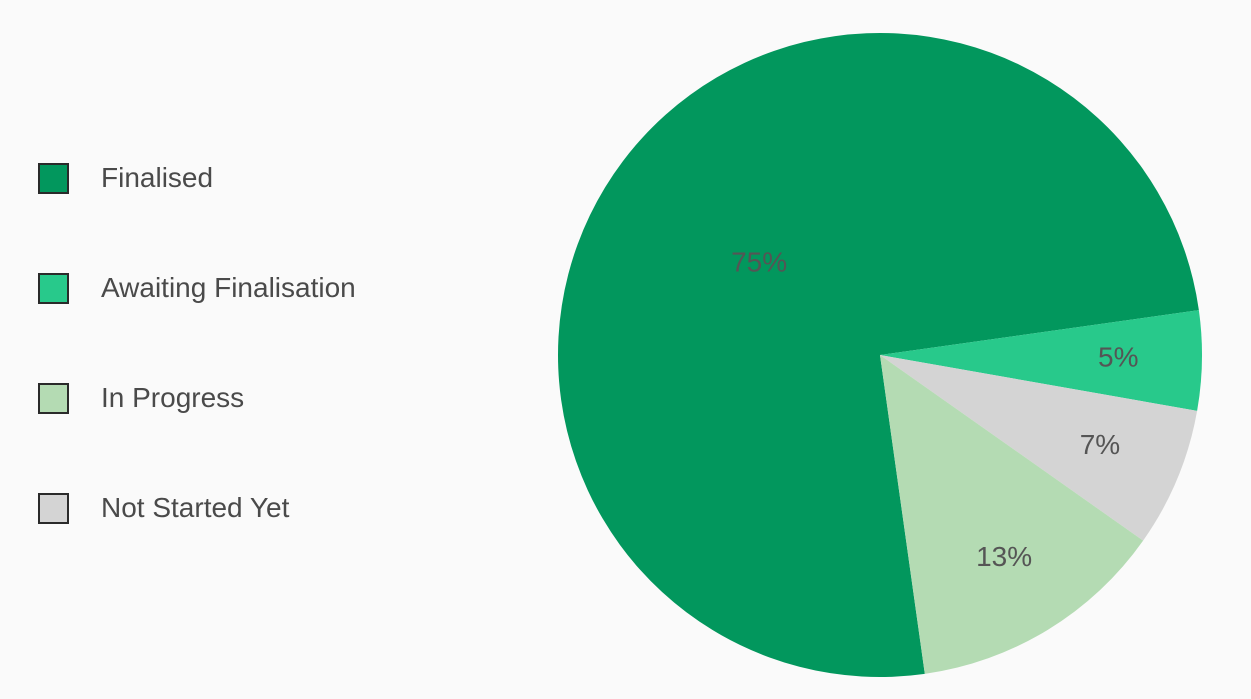 This screenshot has width=1251, height=699. What do you see at coordinates (1004, 556) in the screenshot?
I see `pie-label-in-progress: 13%` at bounding box center [1004, 556].